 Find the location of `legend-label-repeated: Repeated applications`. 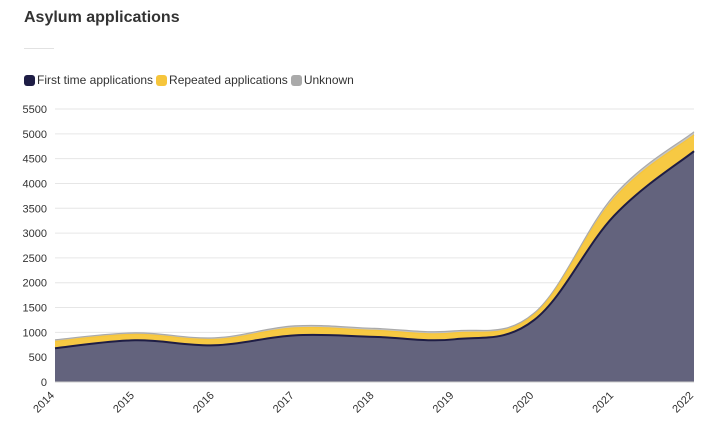

legend-label-repeated: Repeated applications is located at coordinates (228, 80).